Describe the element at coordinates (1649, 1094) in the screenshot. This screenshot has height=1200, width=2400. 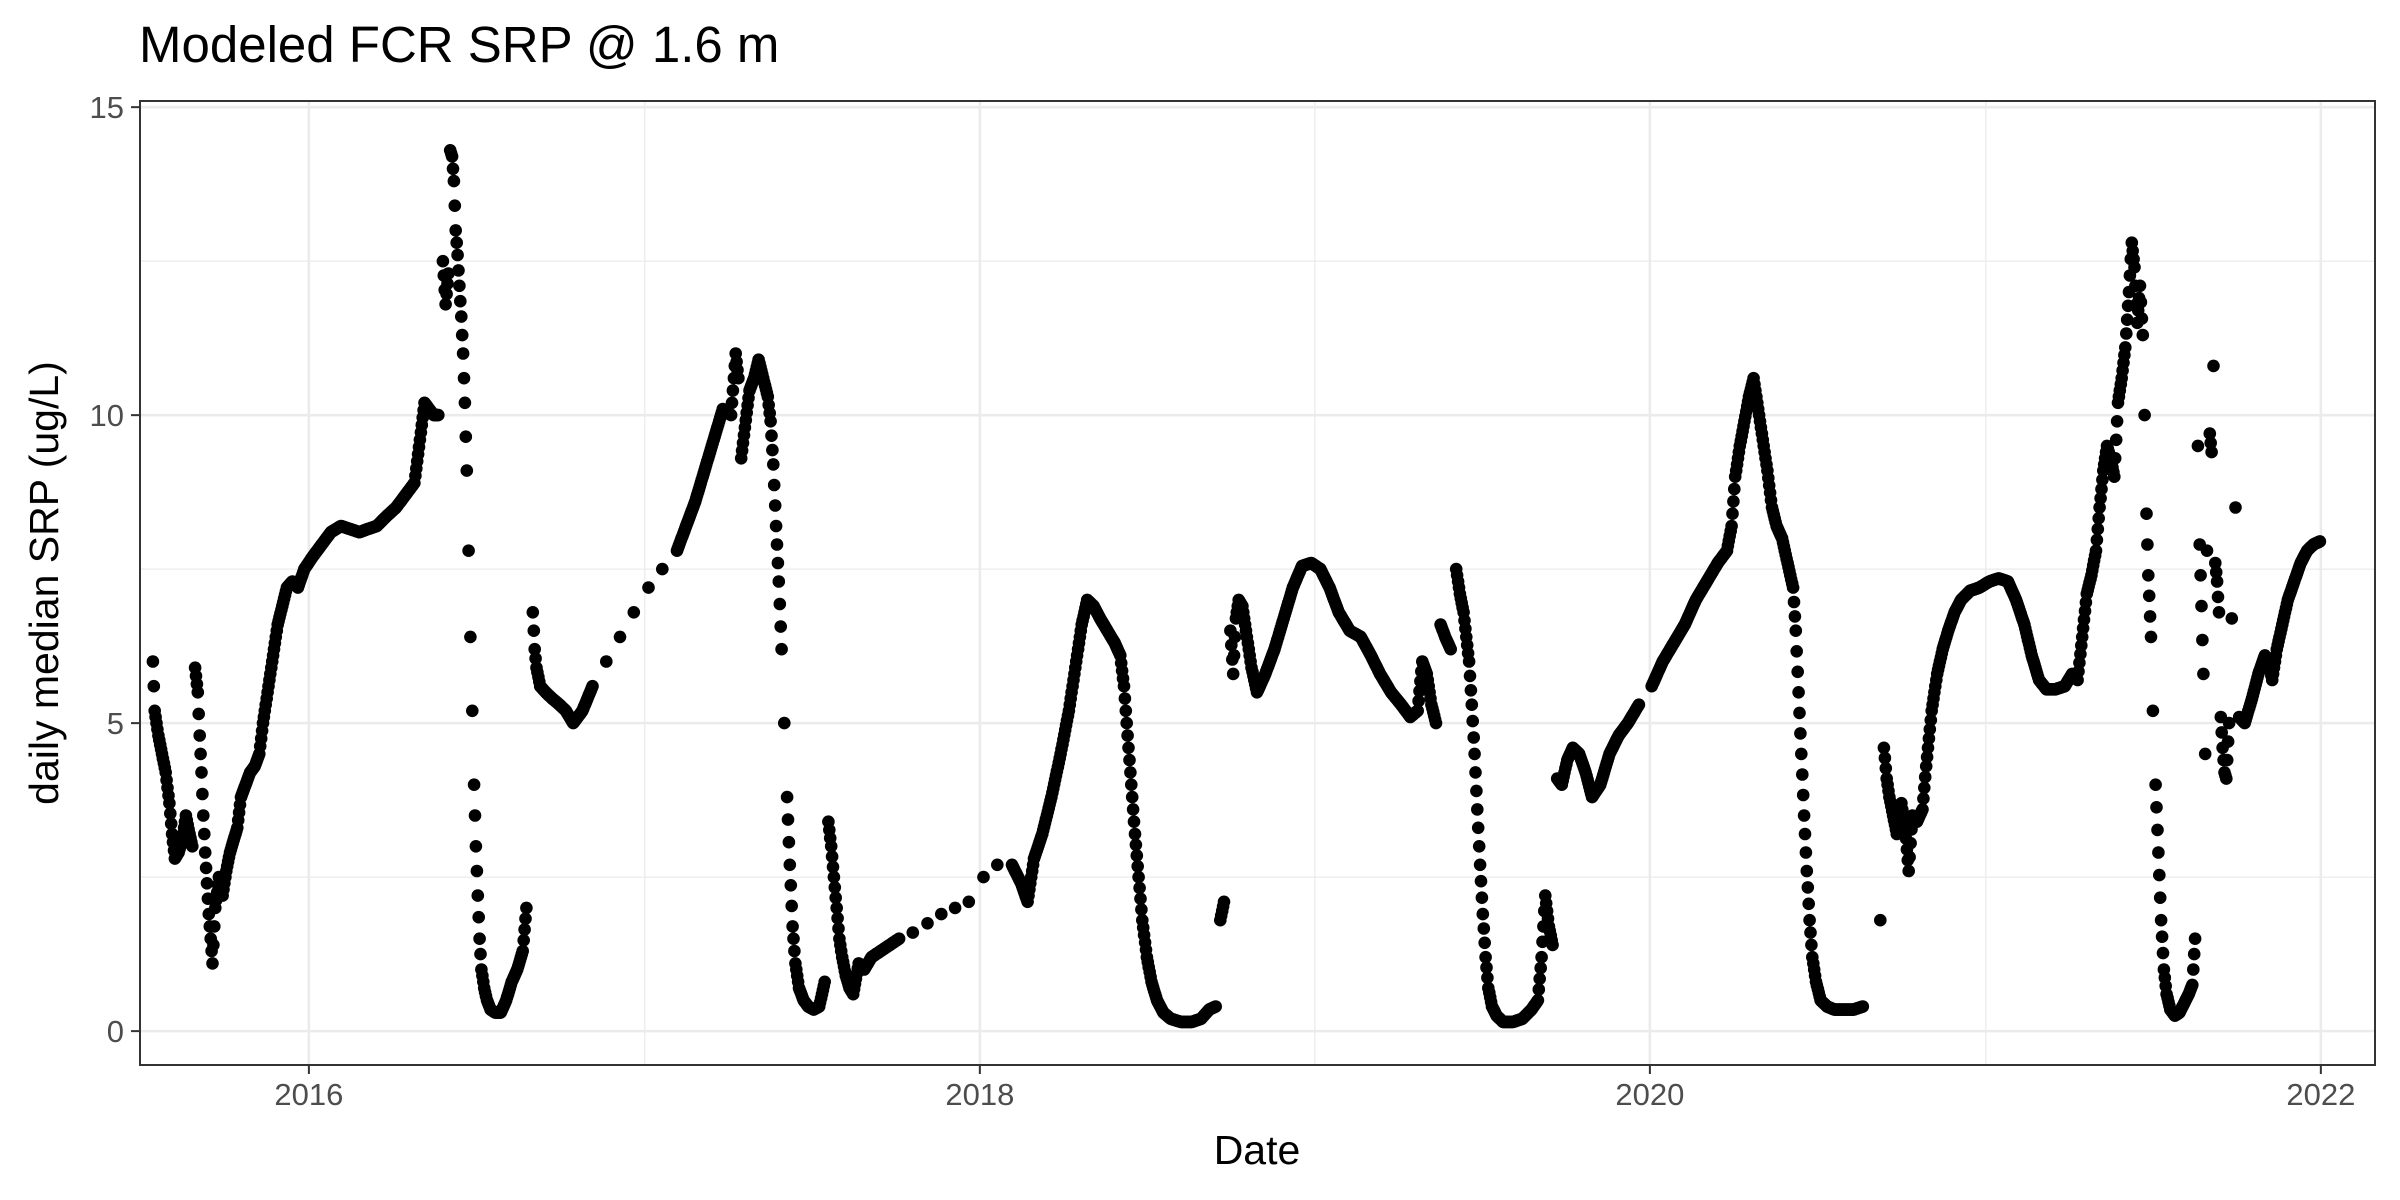
I see `x-tick-label: 2020` at that location.